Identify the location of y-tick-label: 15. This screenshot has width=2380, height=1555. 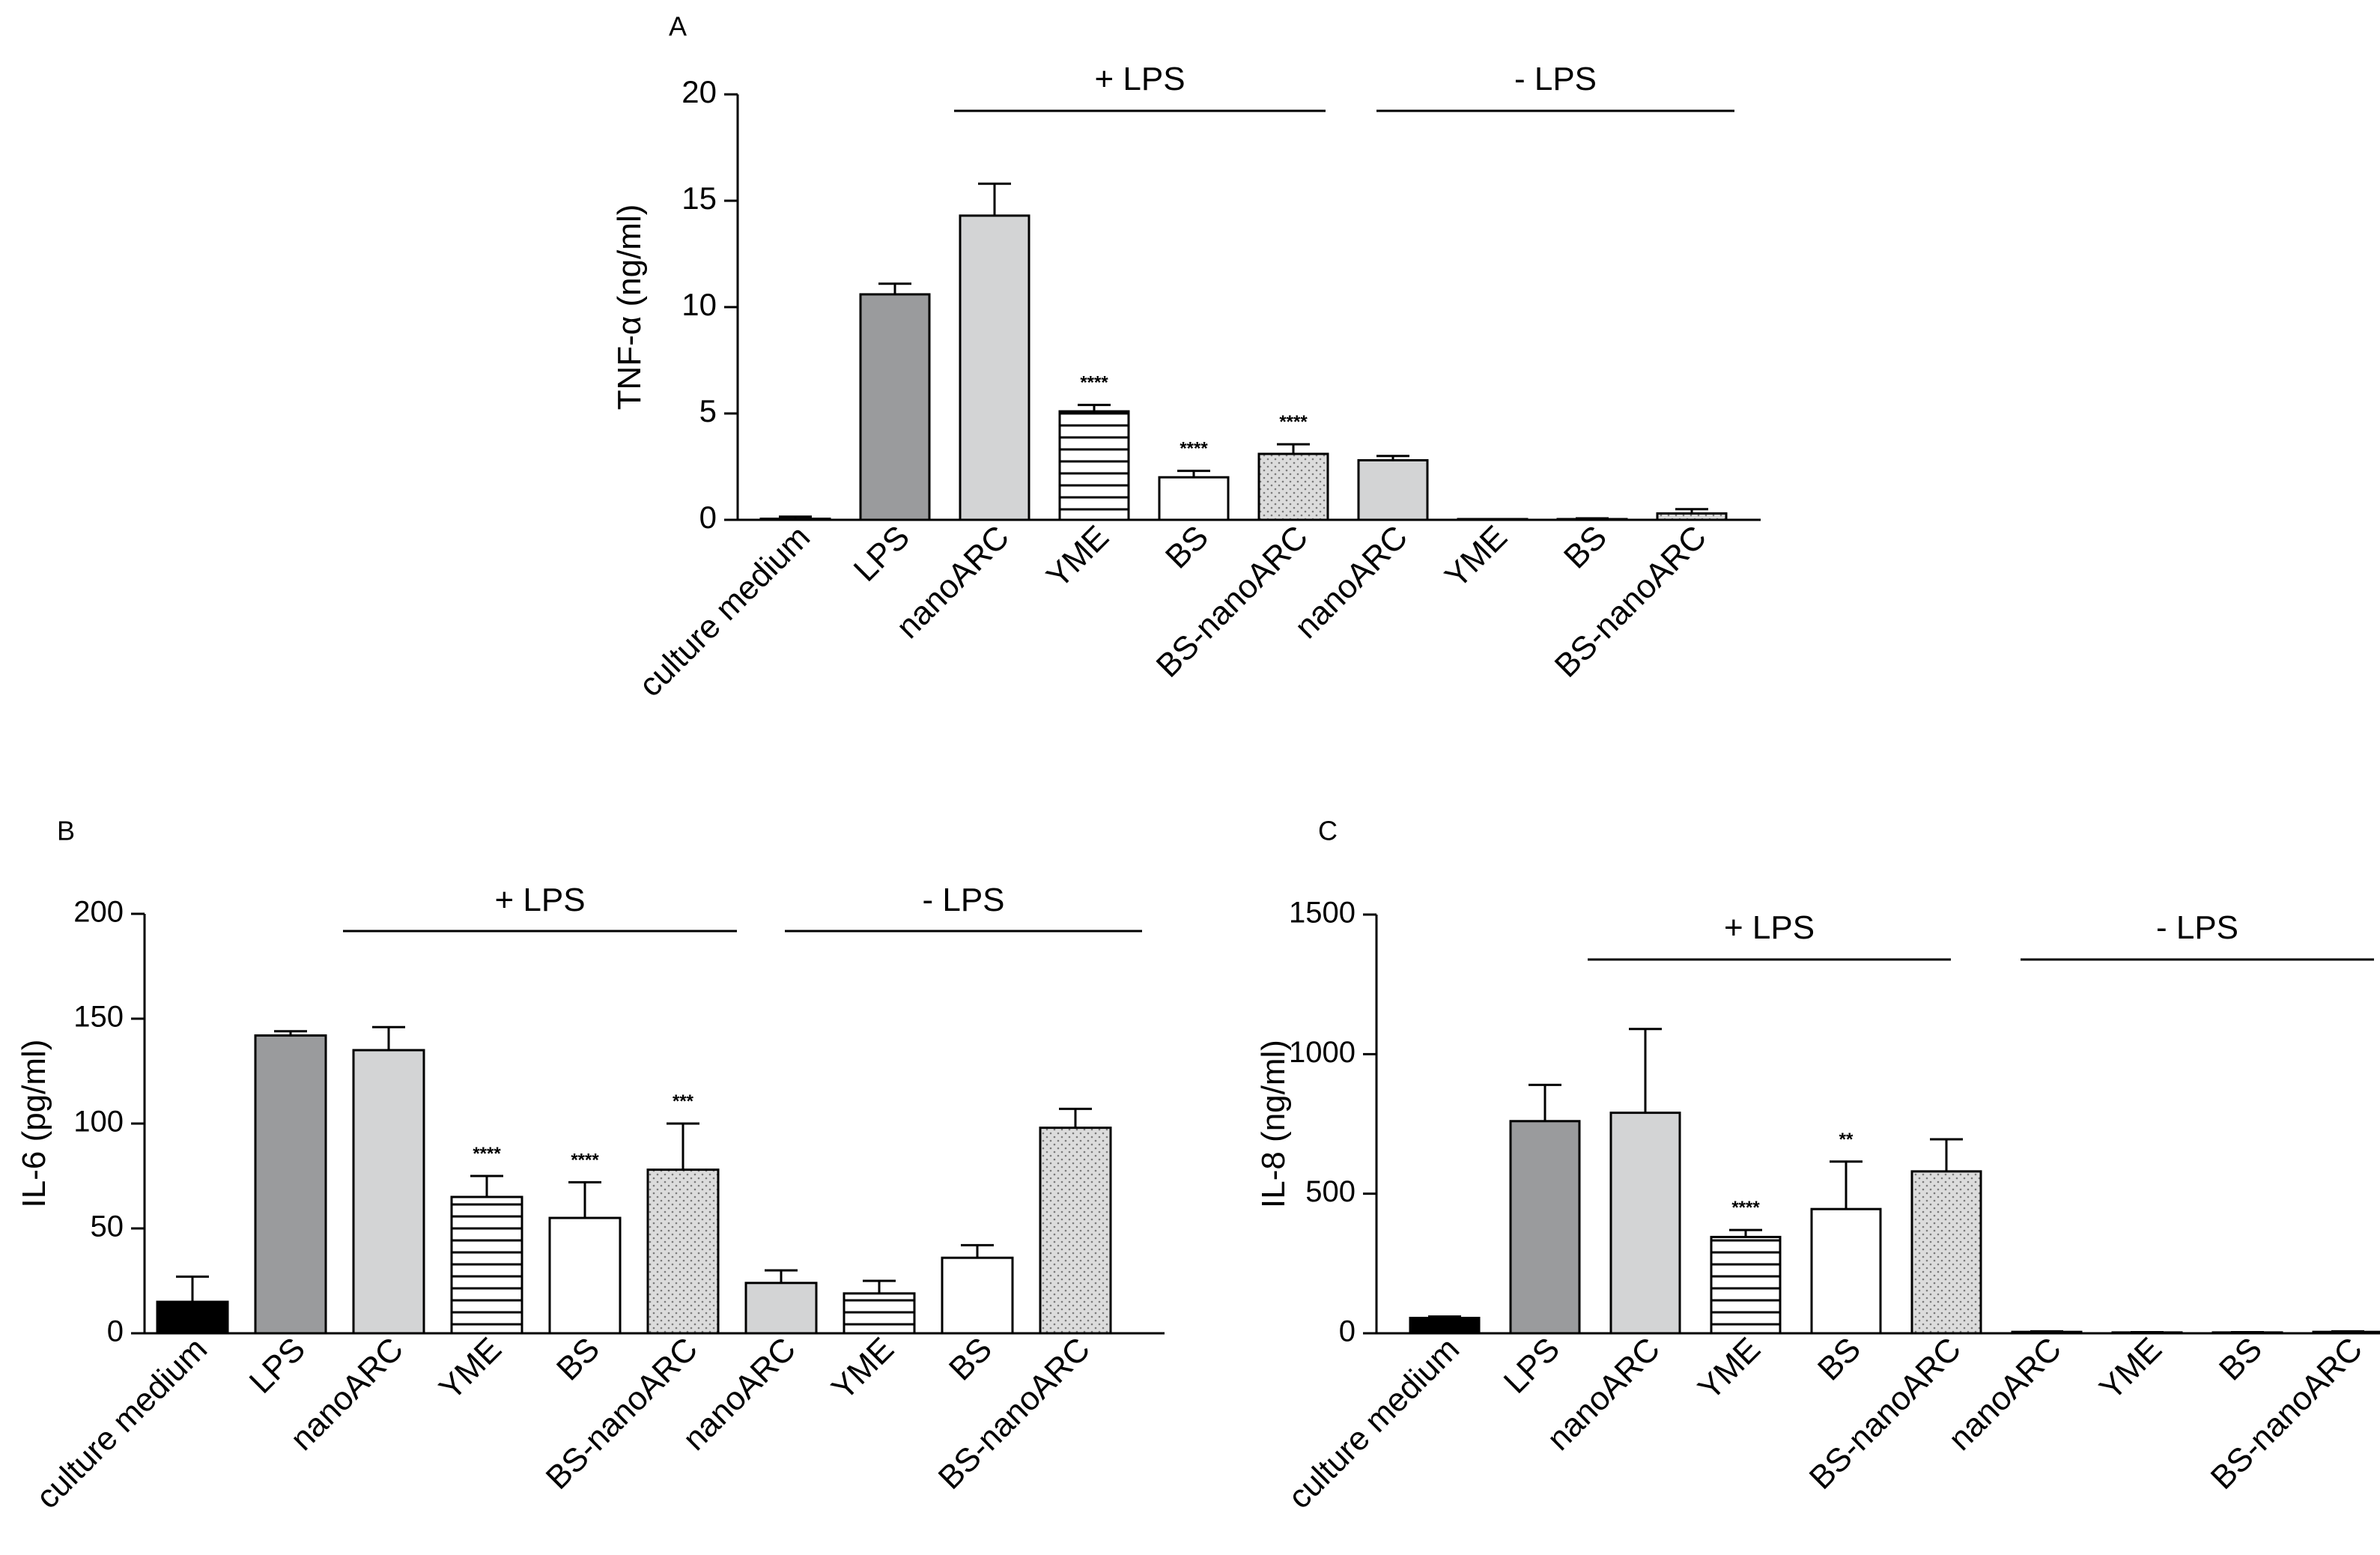
(699, 198).